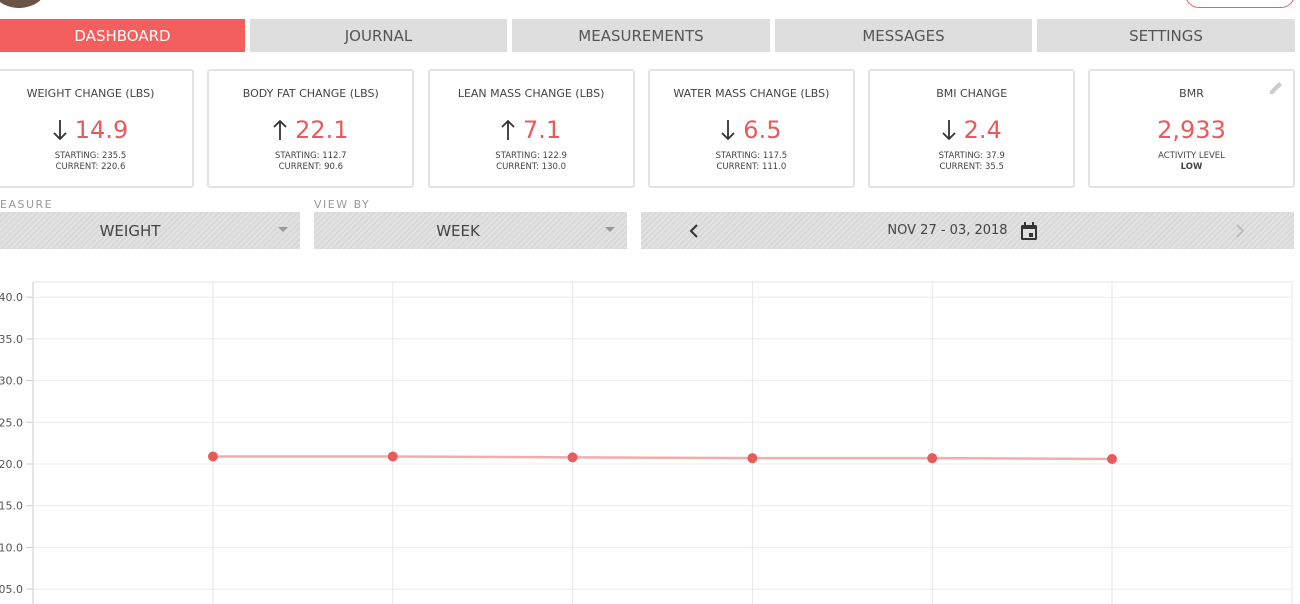 The image size is (1300, 604). I want to click on select-value: WEIGHT, so click(130, 230).